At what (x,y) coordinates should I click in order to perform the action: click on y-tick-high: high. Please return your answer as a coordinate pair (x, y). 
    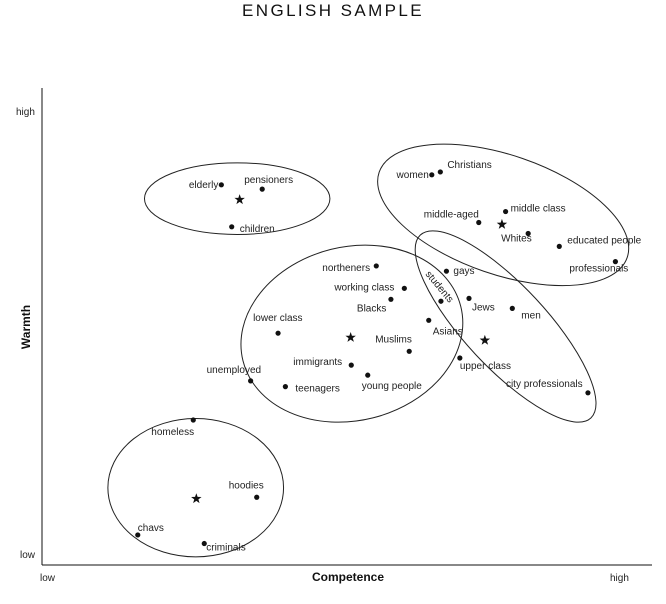
    Looking at the image, I should click on (25, 112).